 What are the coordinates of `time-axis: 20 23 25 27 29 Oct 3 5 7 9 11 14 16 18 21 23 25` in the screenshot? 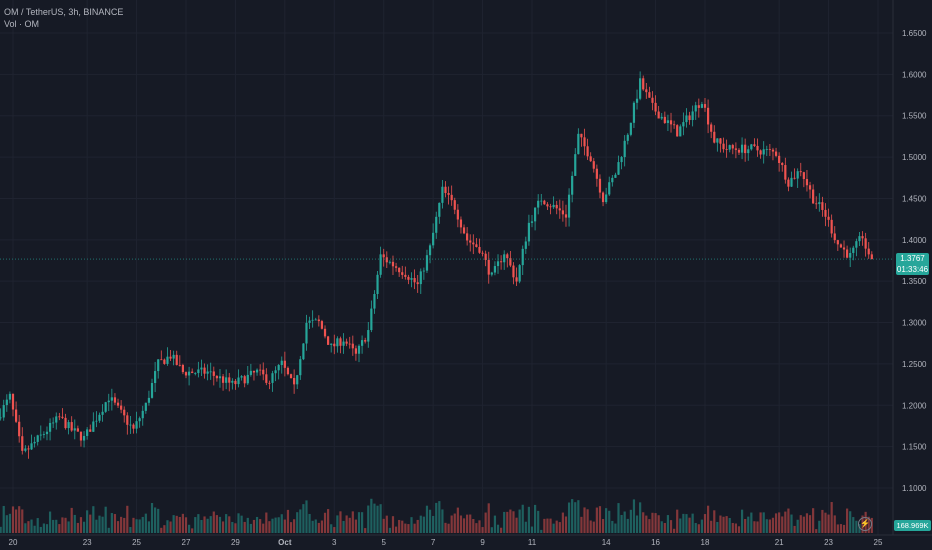 It's located at (466, 540).